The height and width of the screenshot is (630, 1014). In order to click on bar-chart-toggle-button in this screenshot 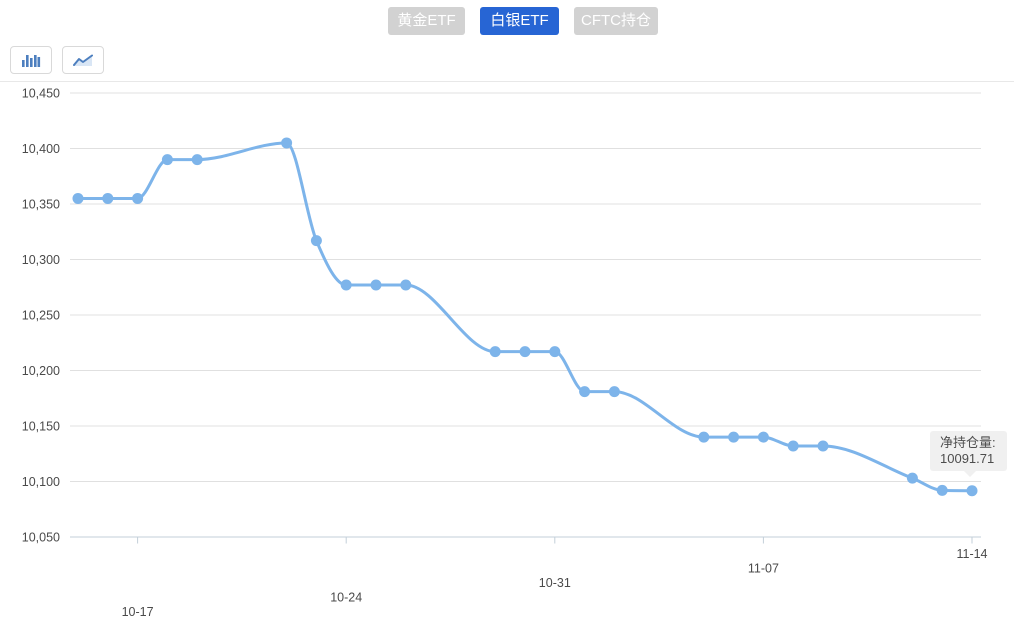, I will do `click(31, 60)`.